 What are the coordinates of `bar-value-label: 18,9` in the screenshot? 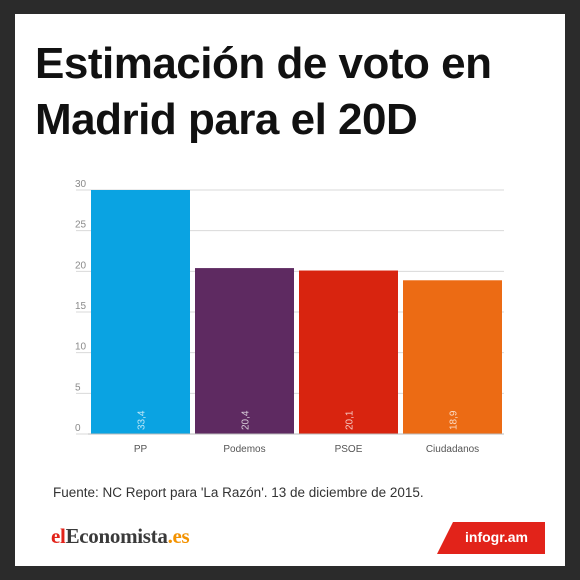 It's located at (454, 420).